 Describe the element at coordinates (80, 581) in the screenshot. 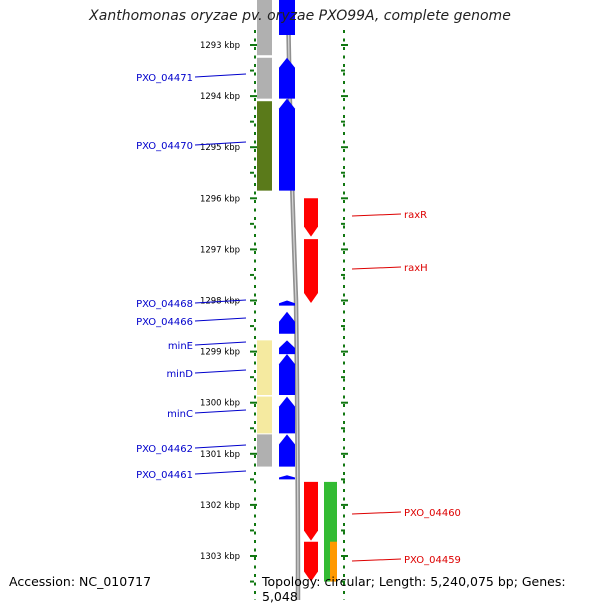

I see `accession-text: Accession: NC_010717` at that location.